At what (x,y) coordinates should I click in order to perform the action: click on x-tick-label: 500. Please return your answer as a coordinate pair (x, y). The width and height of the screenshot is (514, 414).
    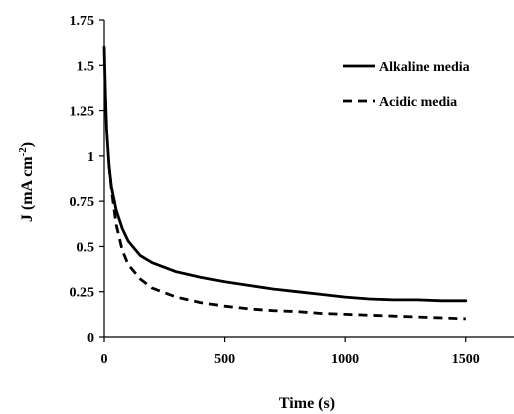
    Looking at the image, I should click on (224, 359).